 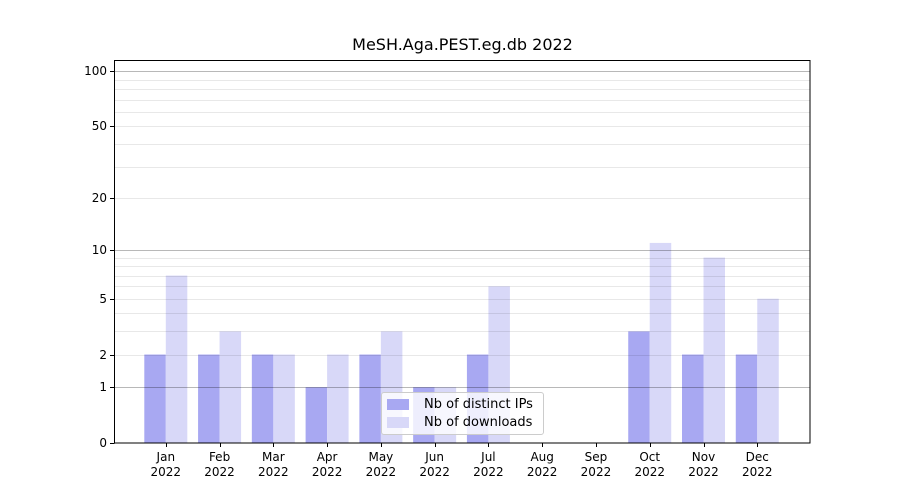 What do you see at coordinates (273, 457) in the screenshot?
I see `x-tick-month: Mar` at bounding box center [273, 457].